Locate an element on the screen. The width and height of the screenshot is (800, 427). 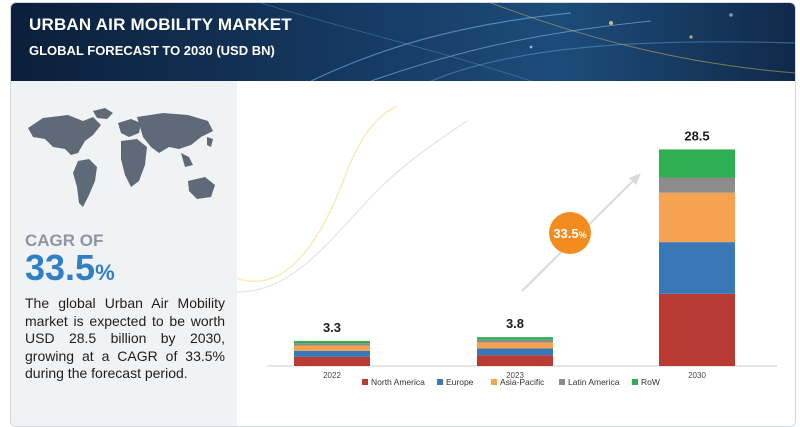
cagr-number: 33.5 is located at coordinates (60, 267).